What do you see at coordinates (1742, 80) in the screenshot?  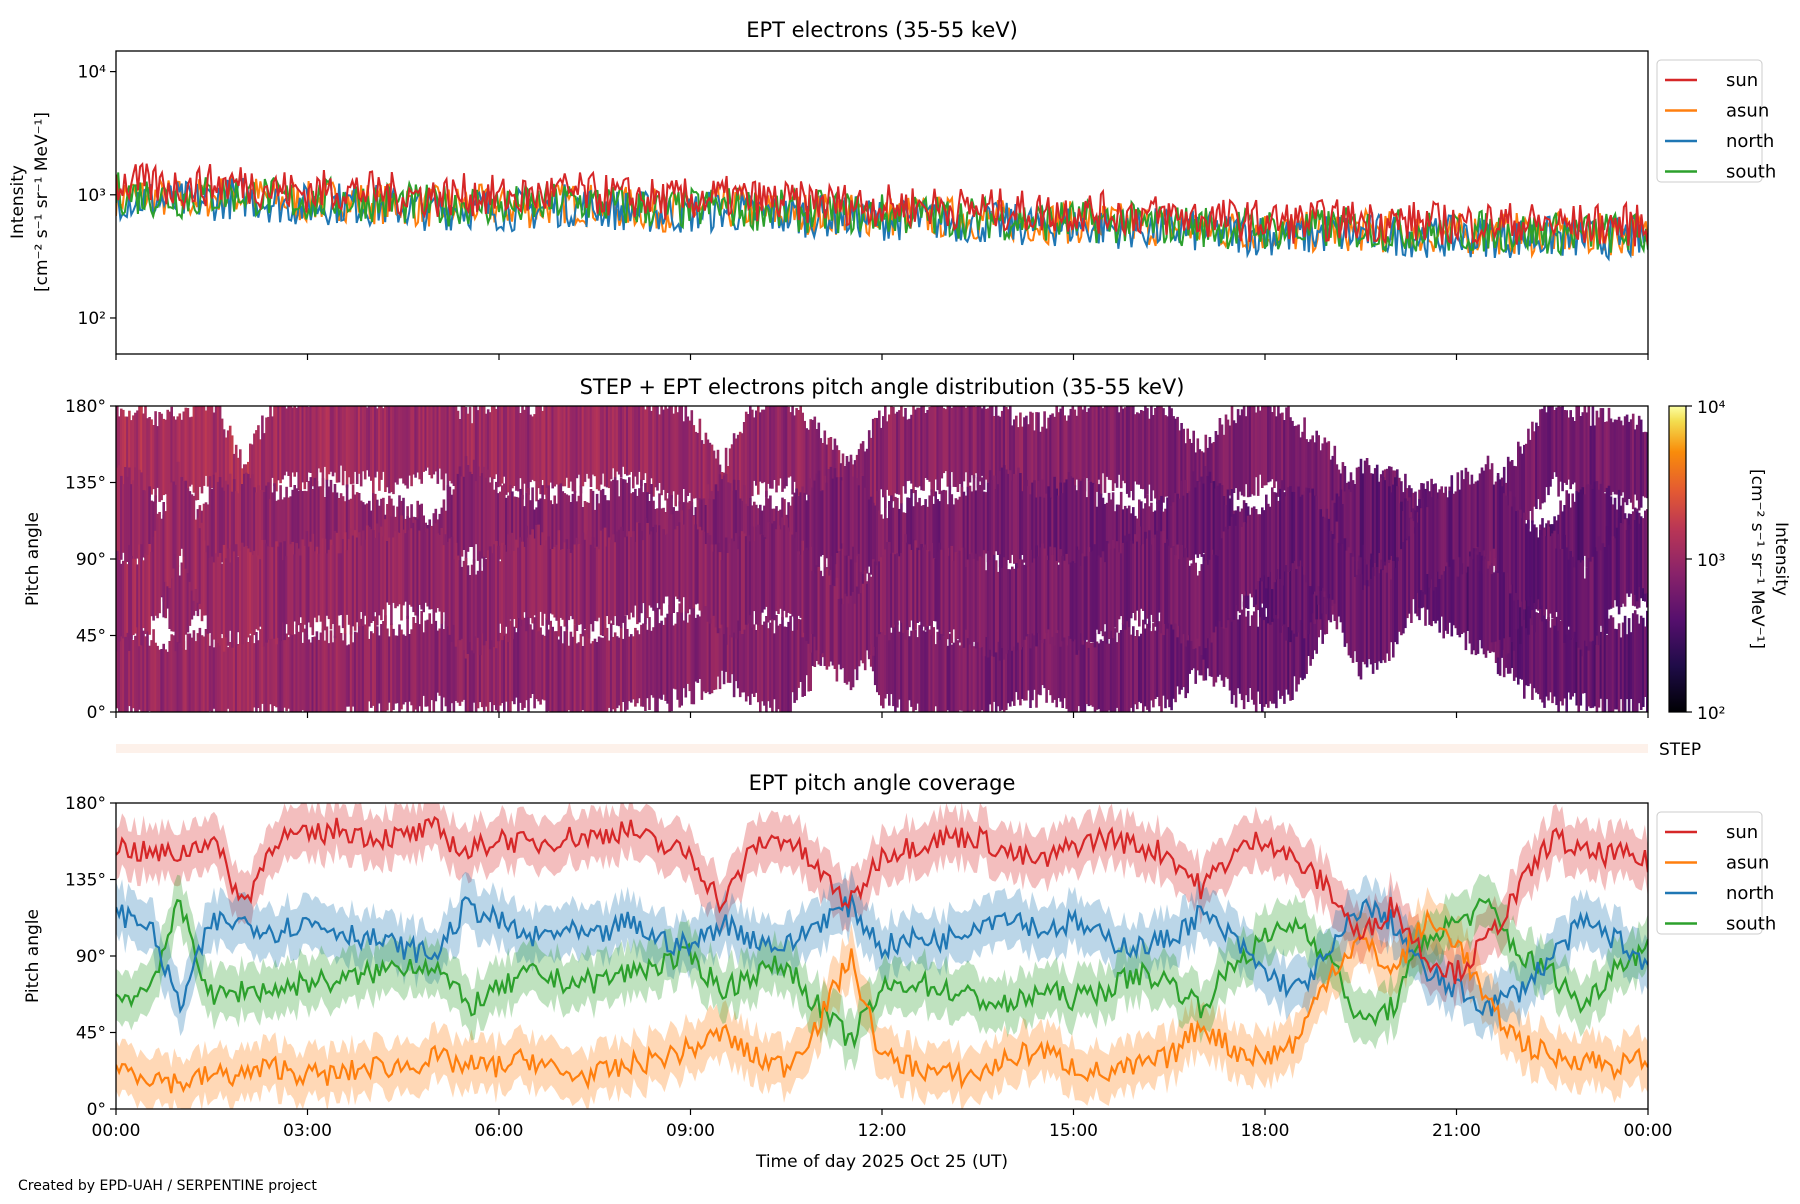 I see `legend-label-sun: sun` at bounding box center [1742, 80].